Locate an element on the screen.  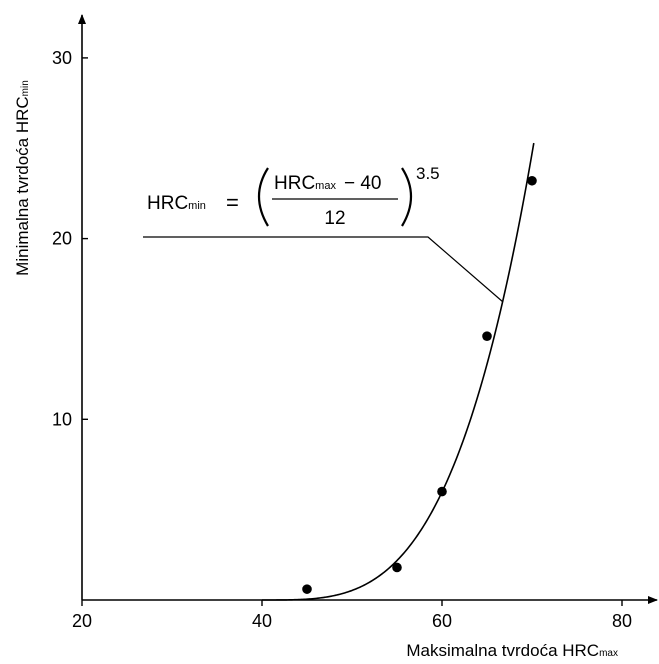
formula-equals: = is located at coordinates (232, 202).